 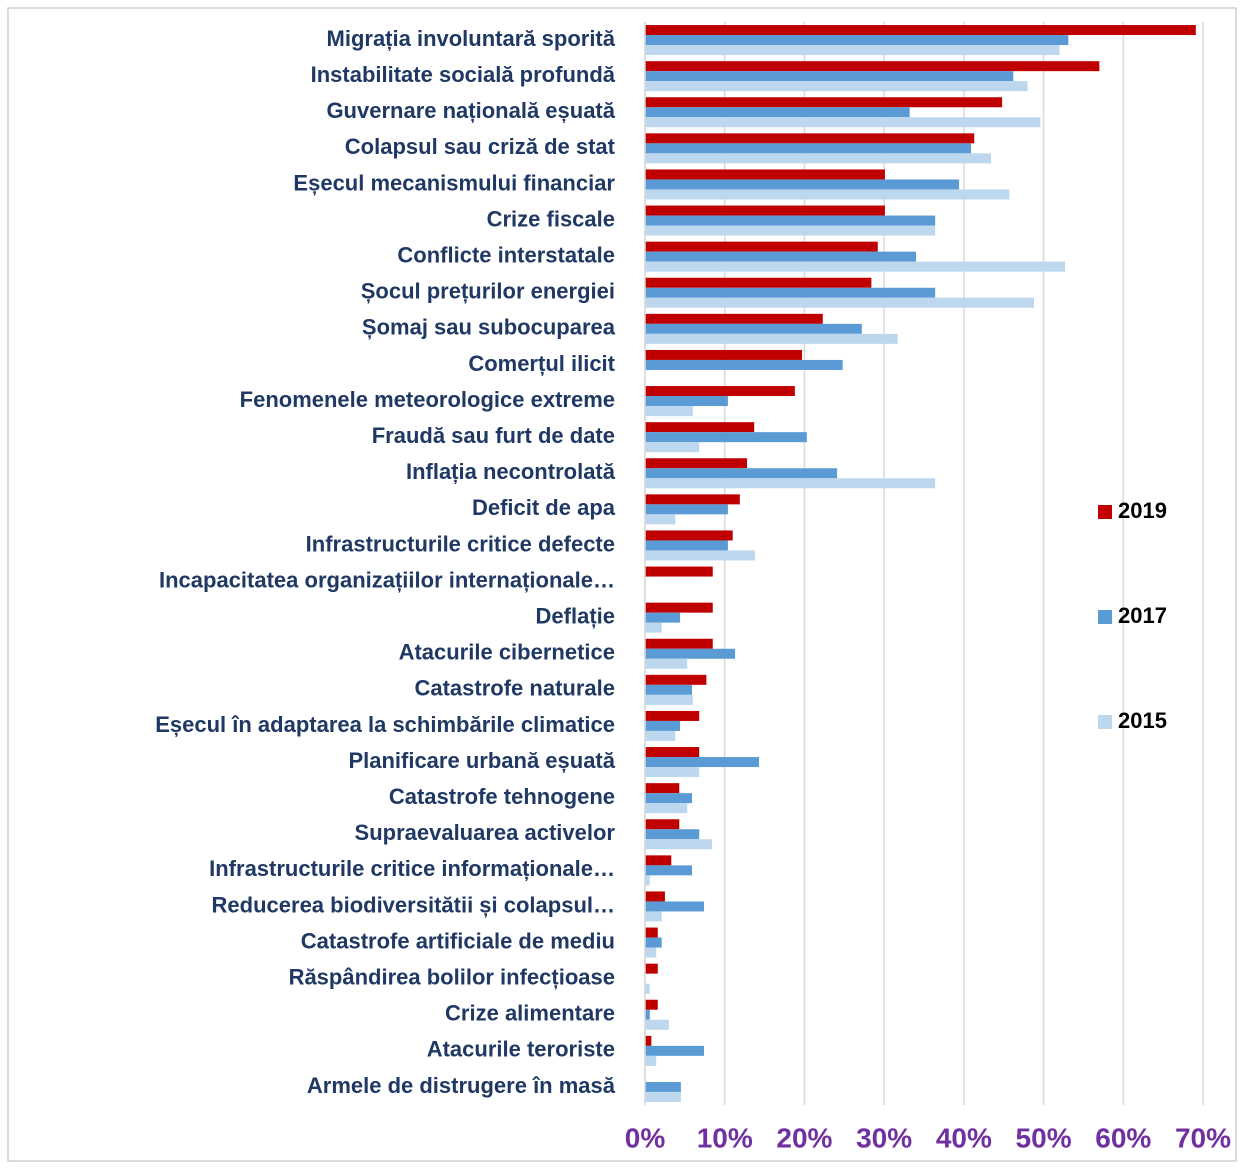 I want to click on y-tick-label: Atacurile teroriste, so click(x=521, y=1049).